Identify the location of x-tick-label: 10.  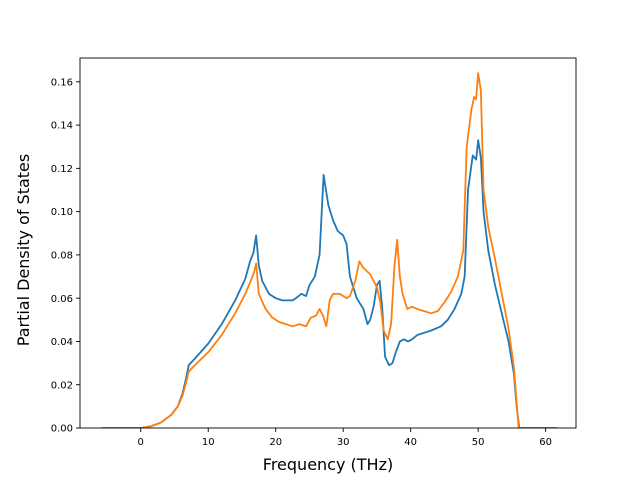
(208, 442).